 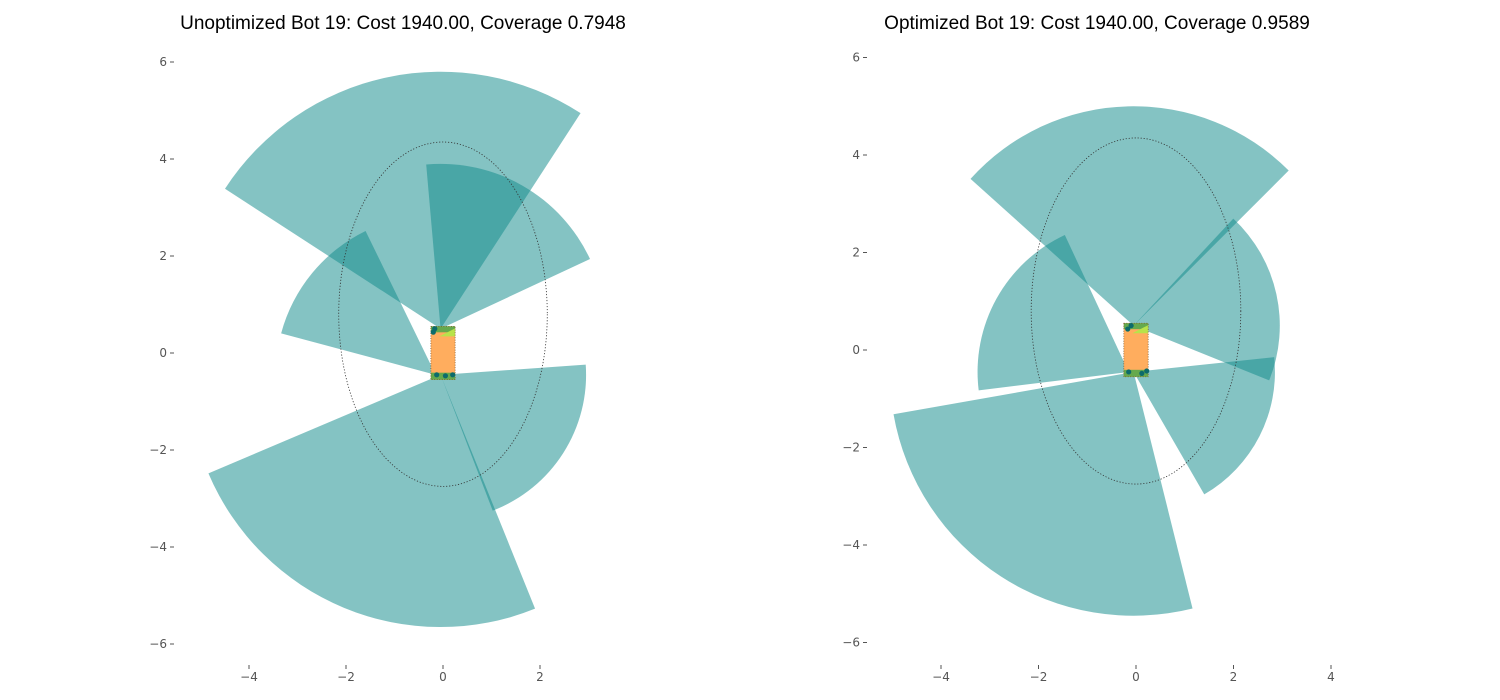 I want to click on unopt-robot-outline, so click(x=443, y=353).